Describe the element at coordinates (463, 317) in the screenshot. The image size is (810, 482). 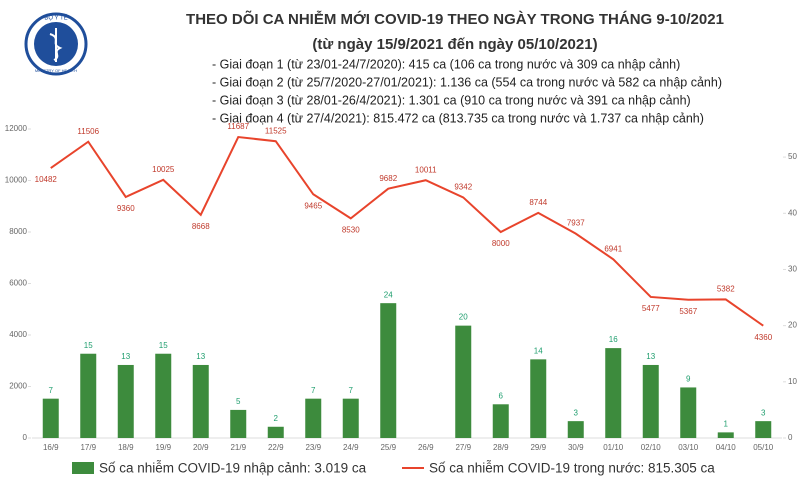
I see `bar-label: 20` at that location.